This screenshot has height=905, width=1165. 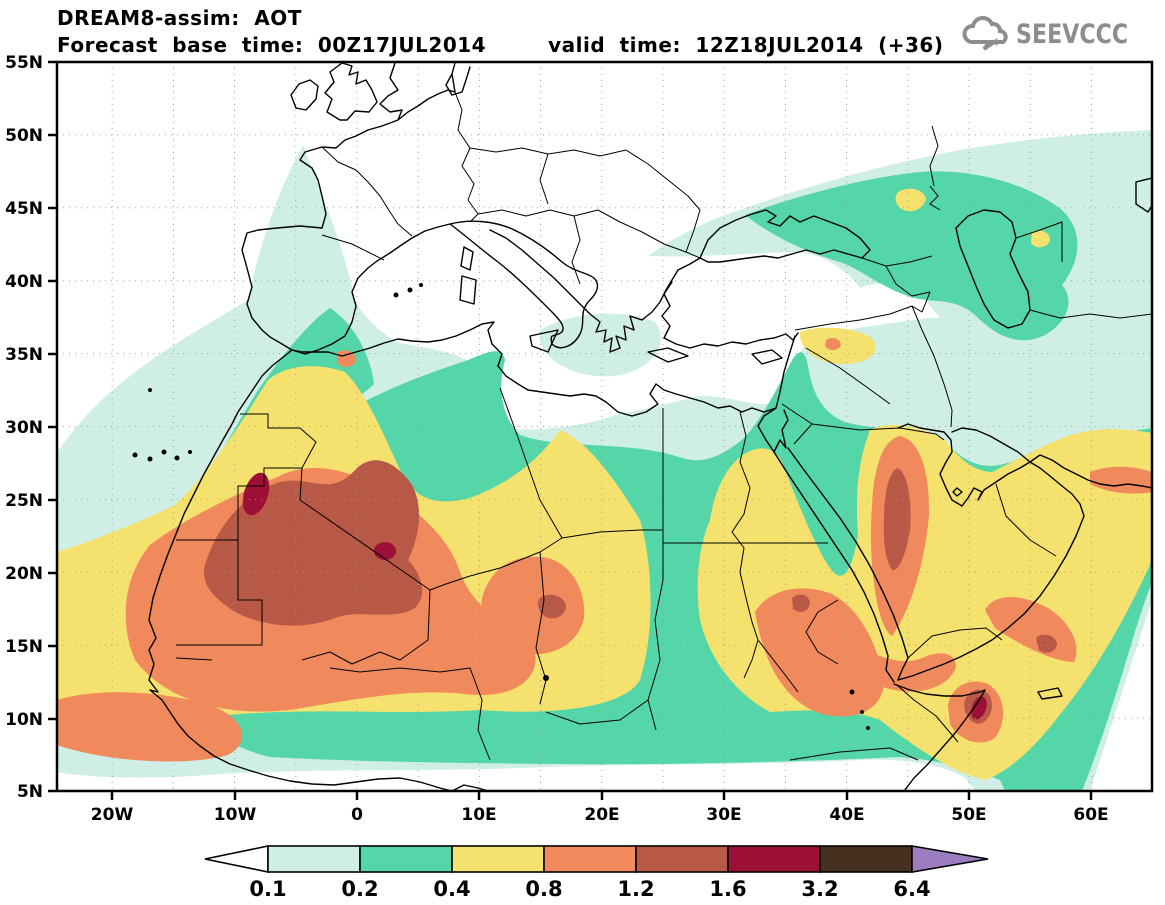 I want to click on legend-value-label: 3.2, so click(x=819, y=889).